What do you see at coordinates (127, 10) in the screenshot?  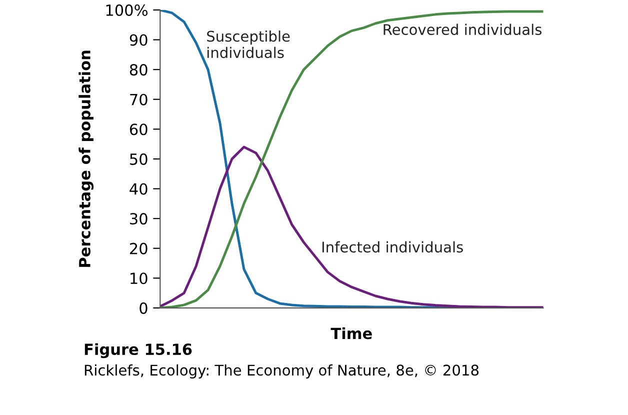 I see `y-tick-label: 100%` at bounding box center [127, 10].